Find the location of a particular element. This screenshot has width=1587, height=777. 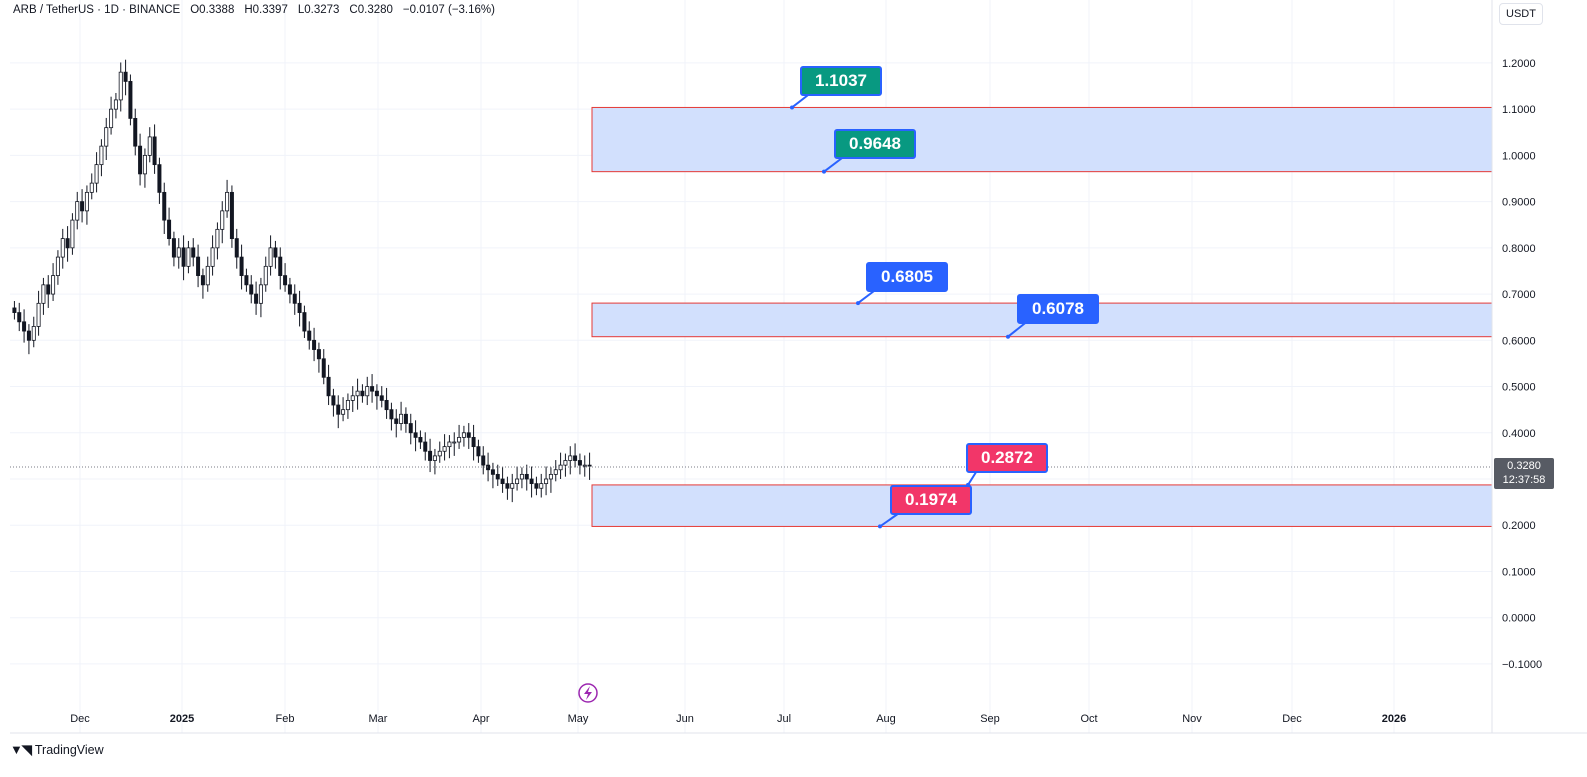

y-tick-label: 0.5000 is located at coordinates (1519, 388).